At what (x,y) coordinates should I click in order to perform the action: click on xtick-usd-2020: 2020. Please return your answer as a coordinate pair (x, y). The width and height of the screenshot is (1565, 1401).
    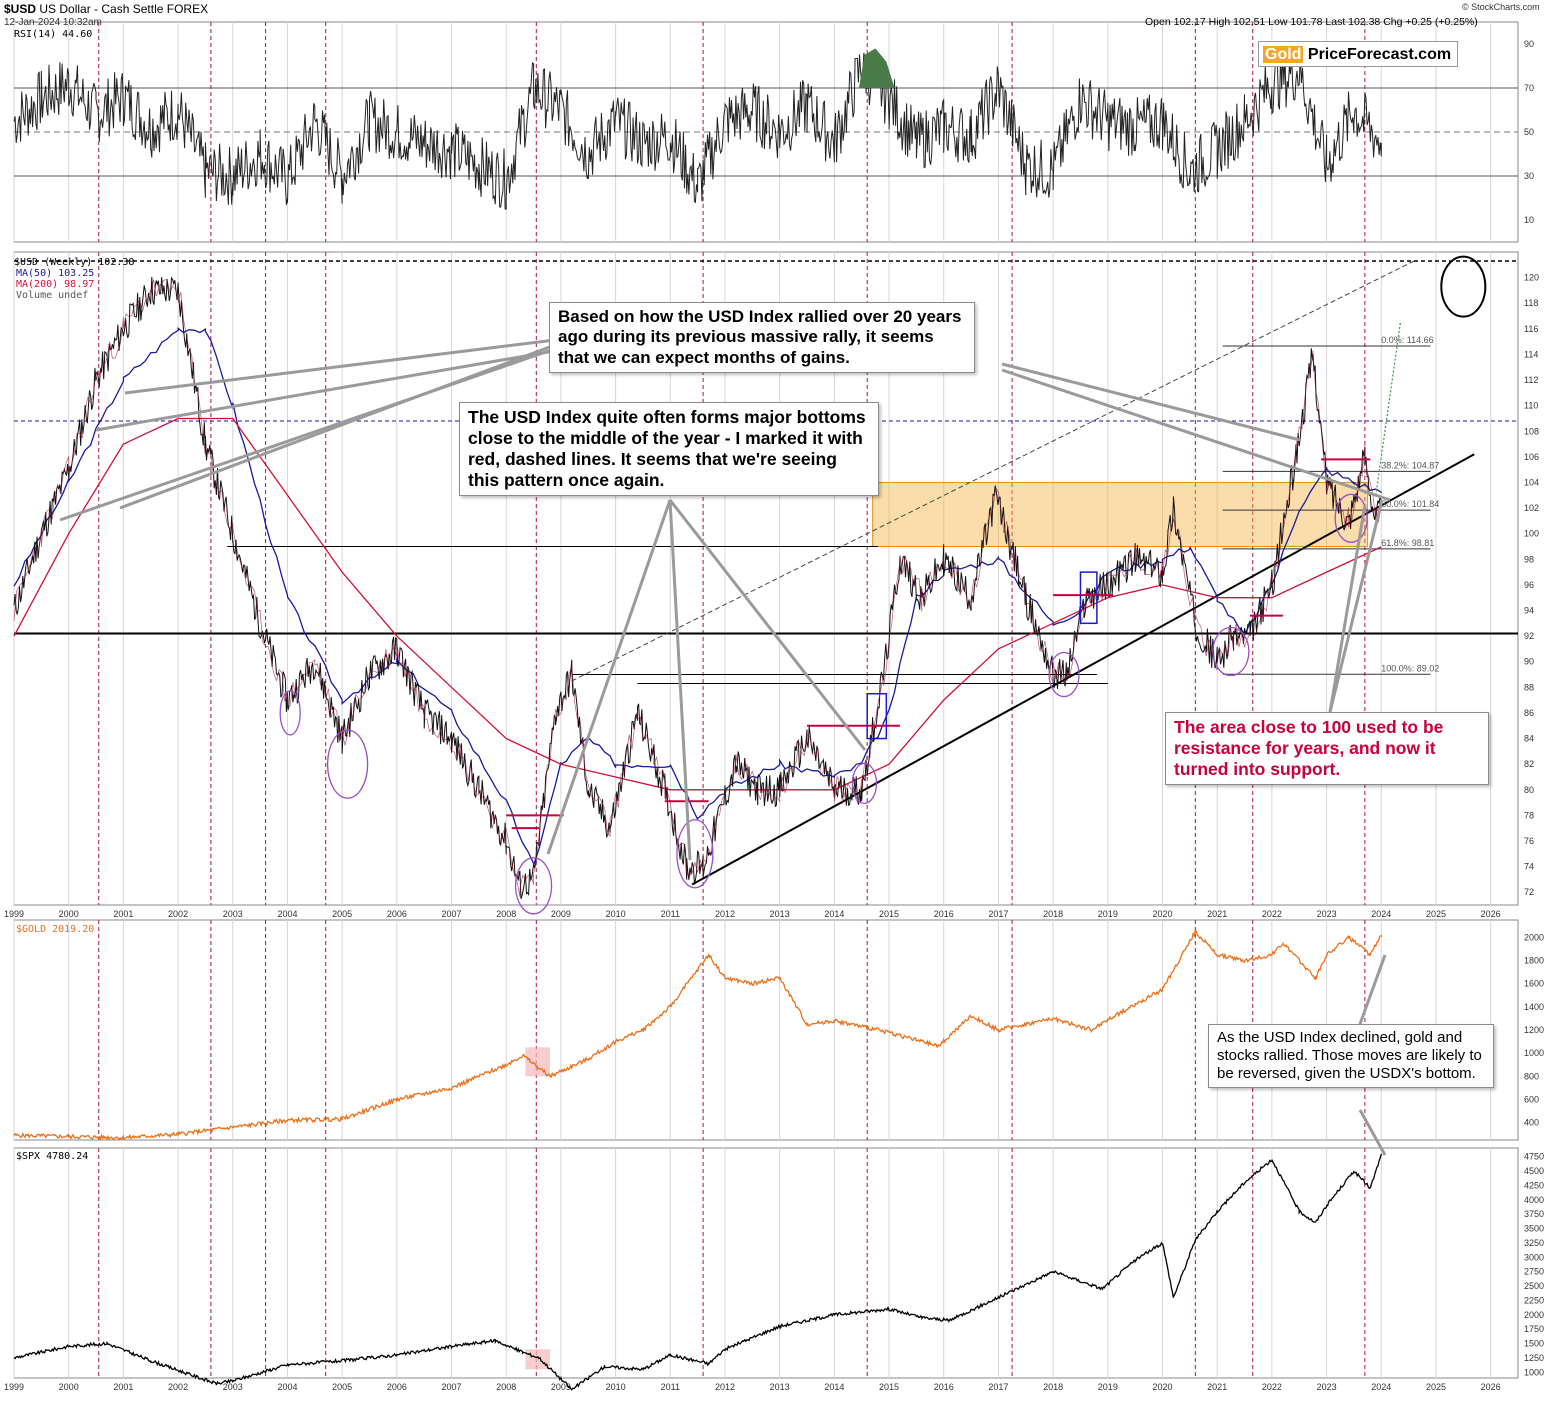
    Looking at the image, I should click on (1162, 914).